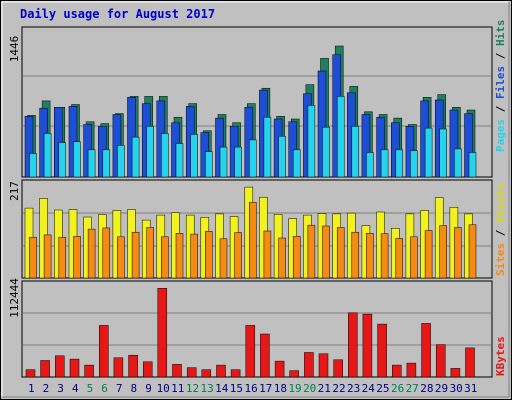 Image resolution: width=512 pixels, height=405 pixels. I want to click on x-tick-label-day-10: 10, so click(163, 388).